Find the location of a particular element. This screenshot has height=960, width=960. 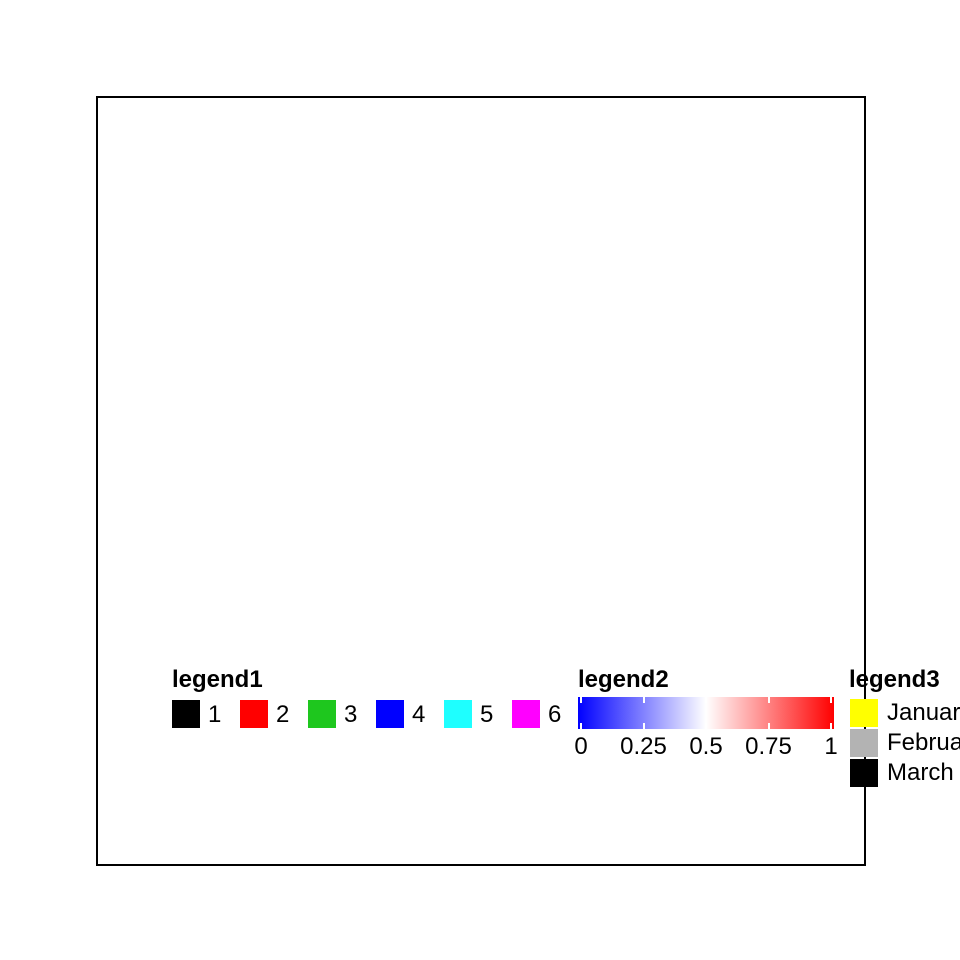

legend3-label-march: March is located at coordinates (920, 772).